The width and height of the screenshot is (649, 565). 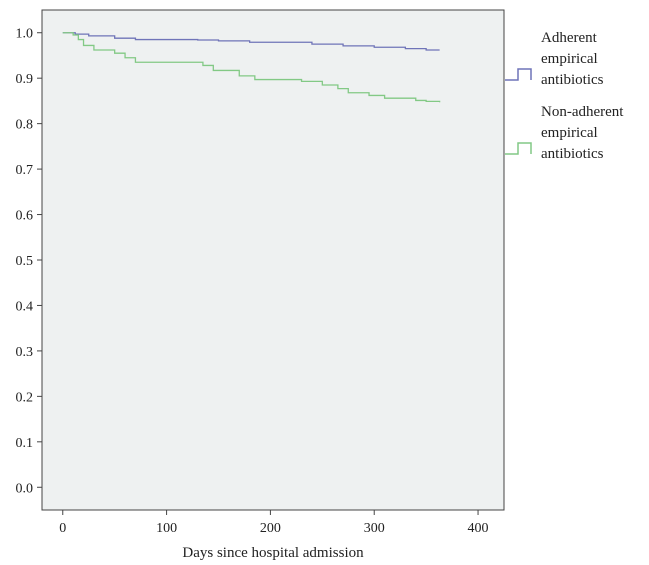 I want to click on y-axis: 0.0 0.1 0.2 0.3 0.4 0.5 0.6 0.7 0.8 0.9 1.0, so click(x=29, y=261).